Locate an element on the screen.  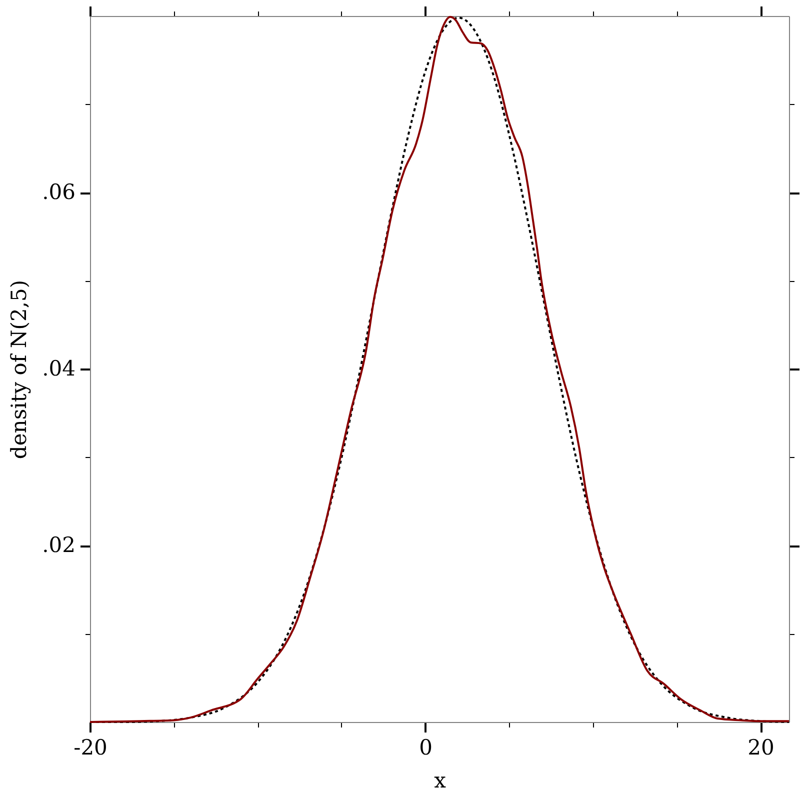
y-tick-label: .04 is located at coordinates (59, 368).